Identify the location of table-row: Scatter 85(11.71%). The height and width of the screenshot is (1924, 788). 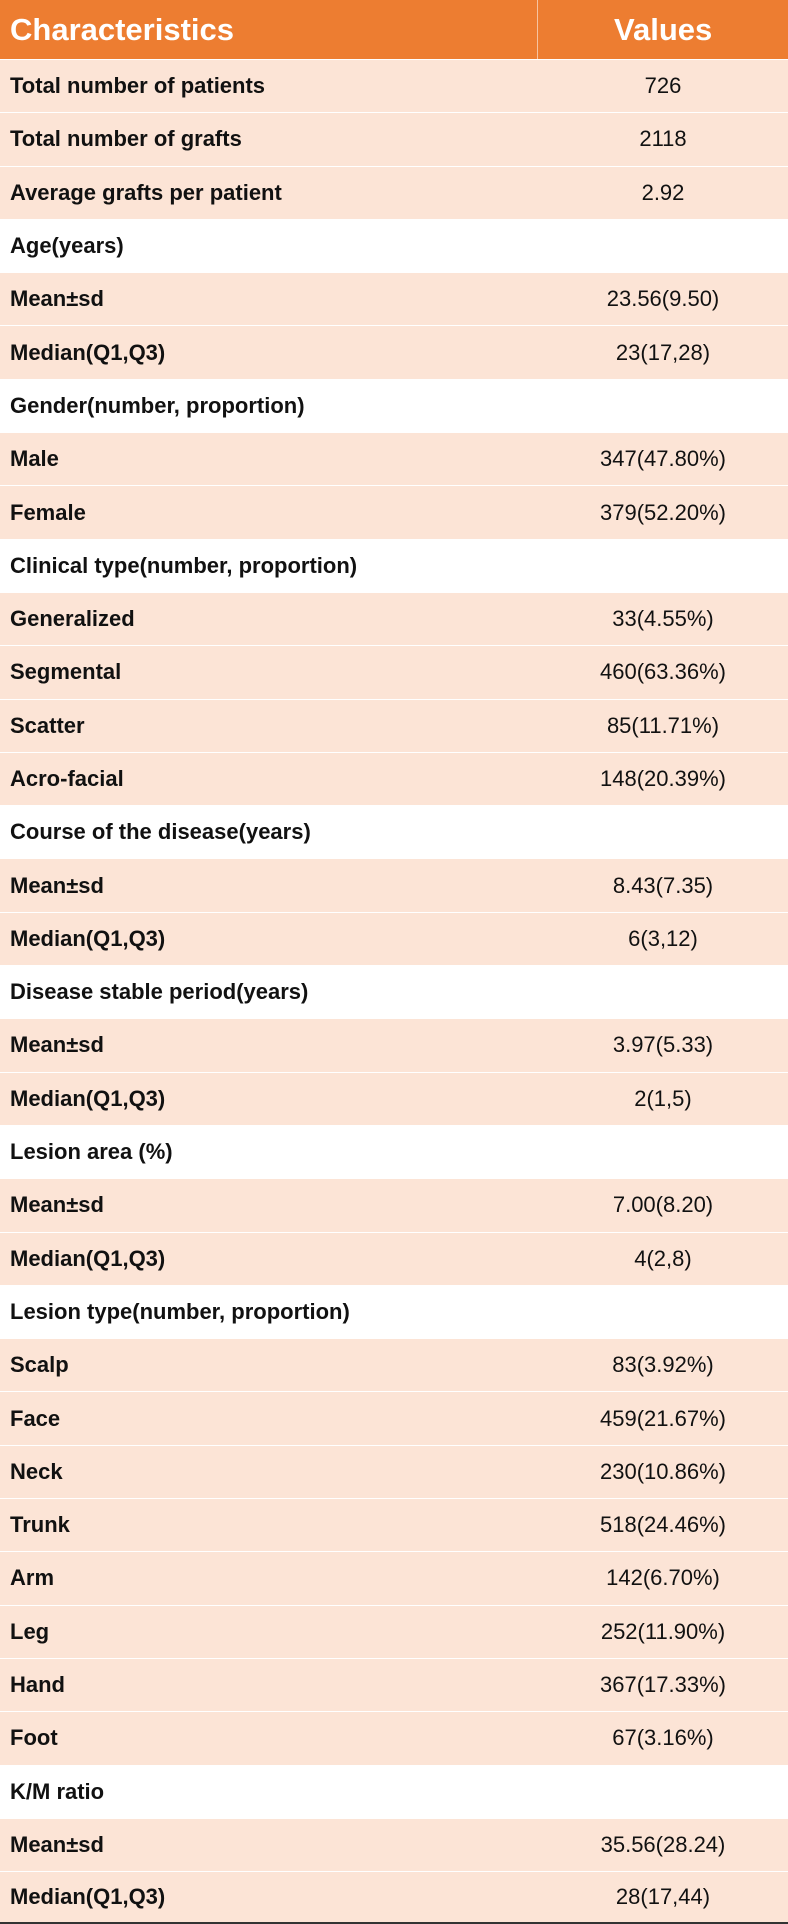
(394, 725).